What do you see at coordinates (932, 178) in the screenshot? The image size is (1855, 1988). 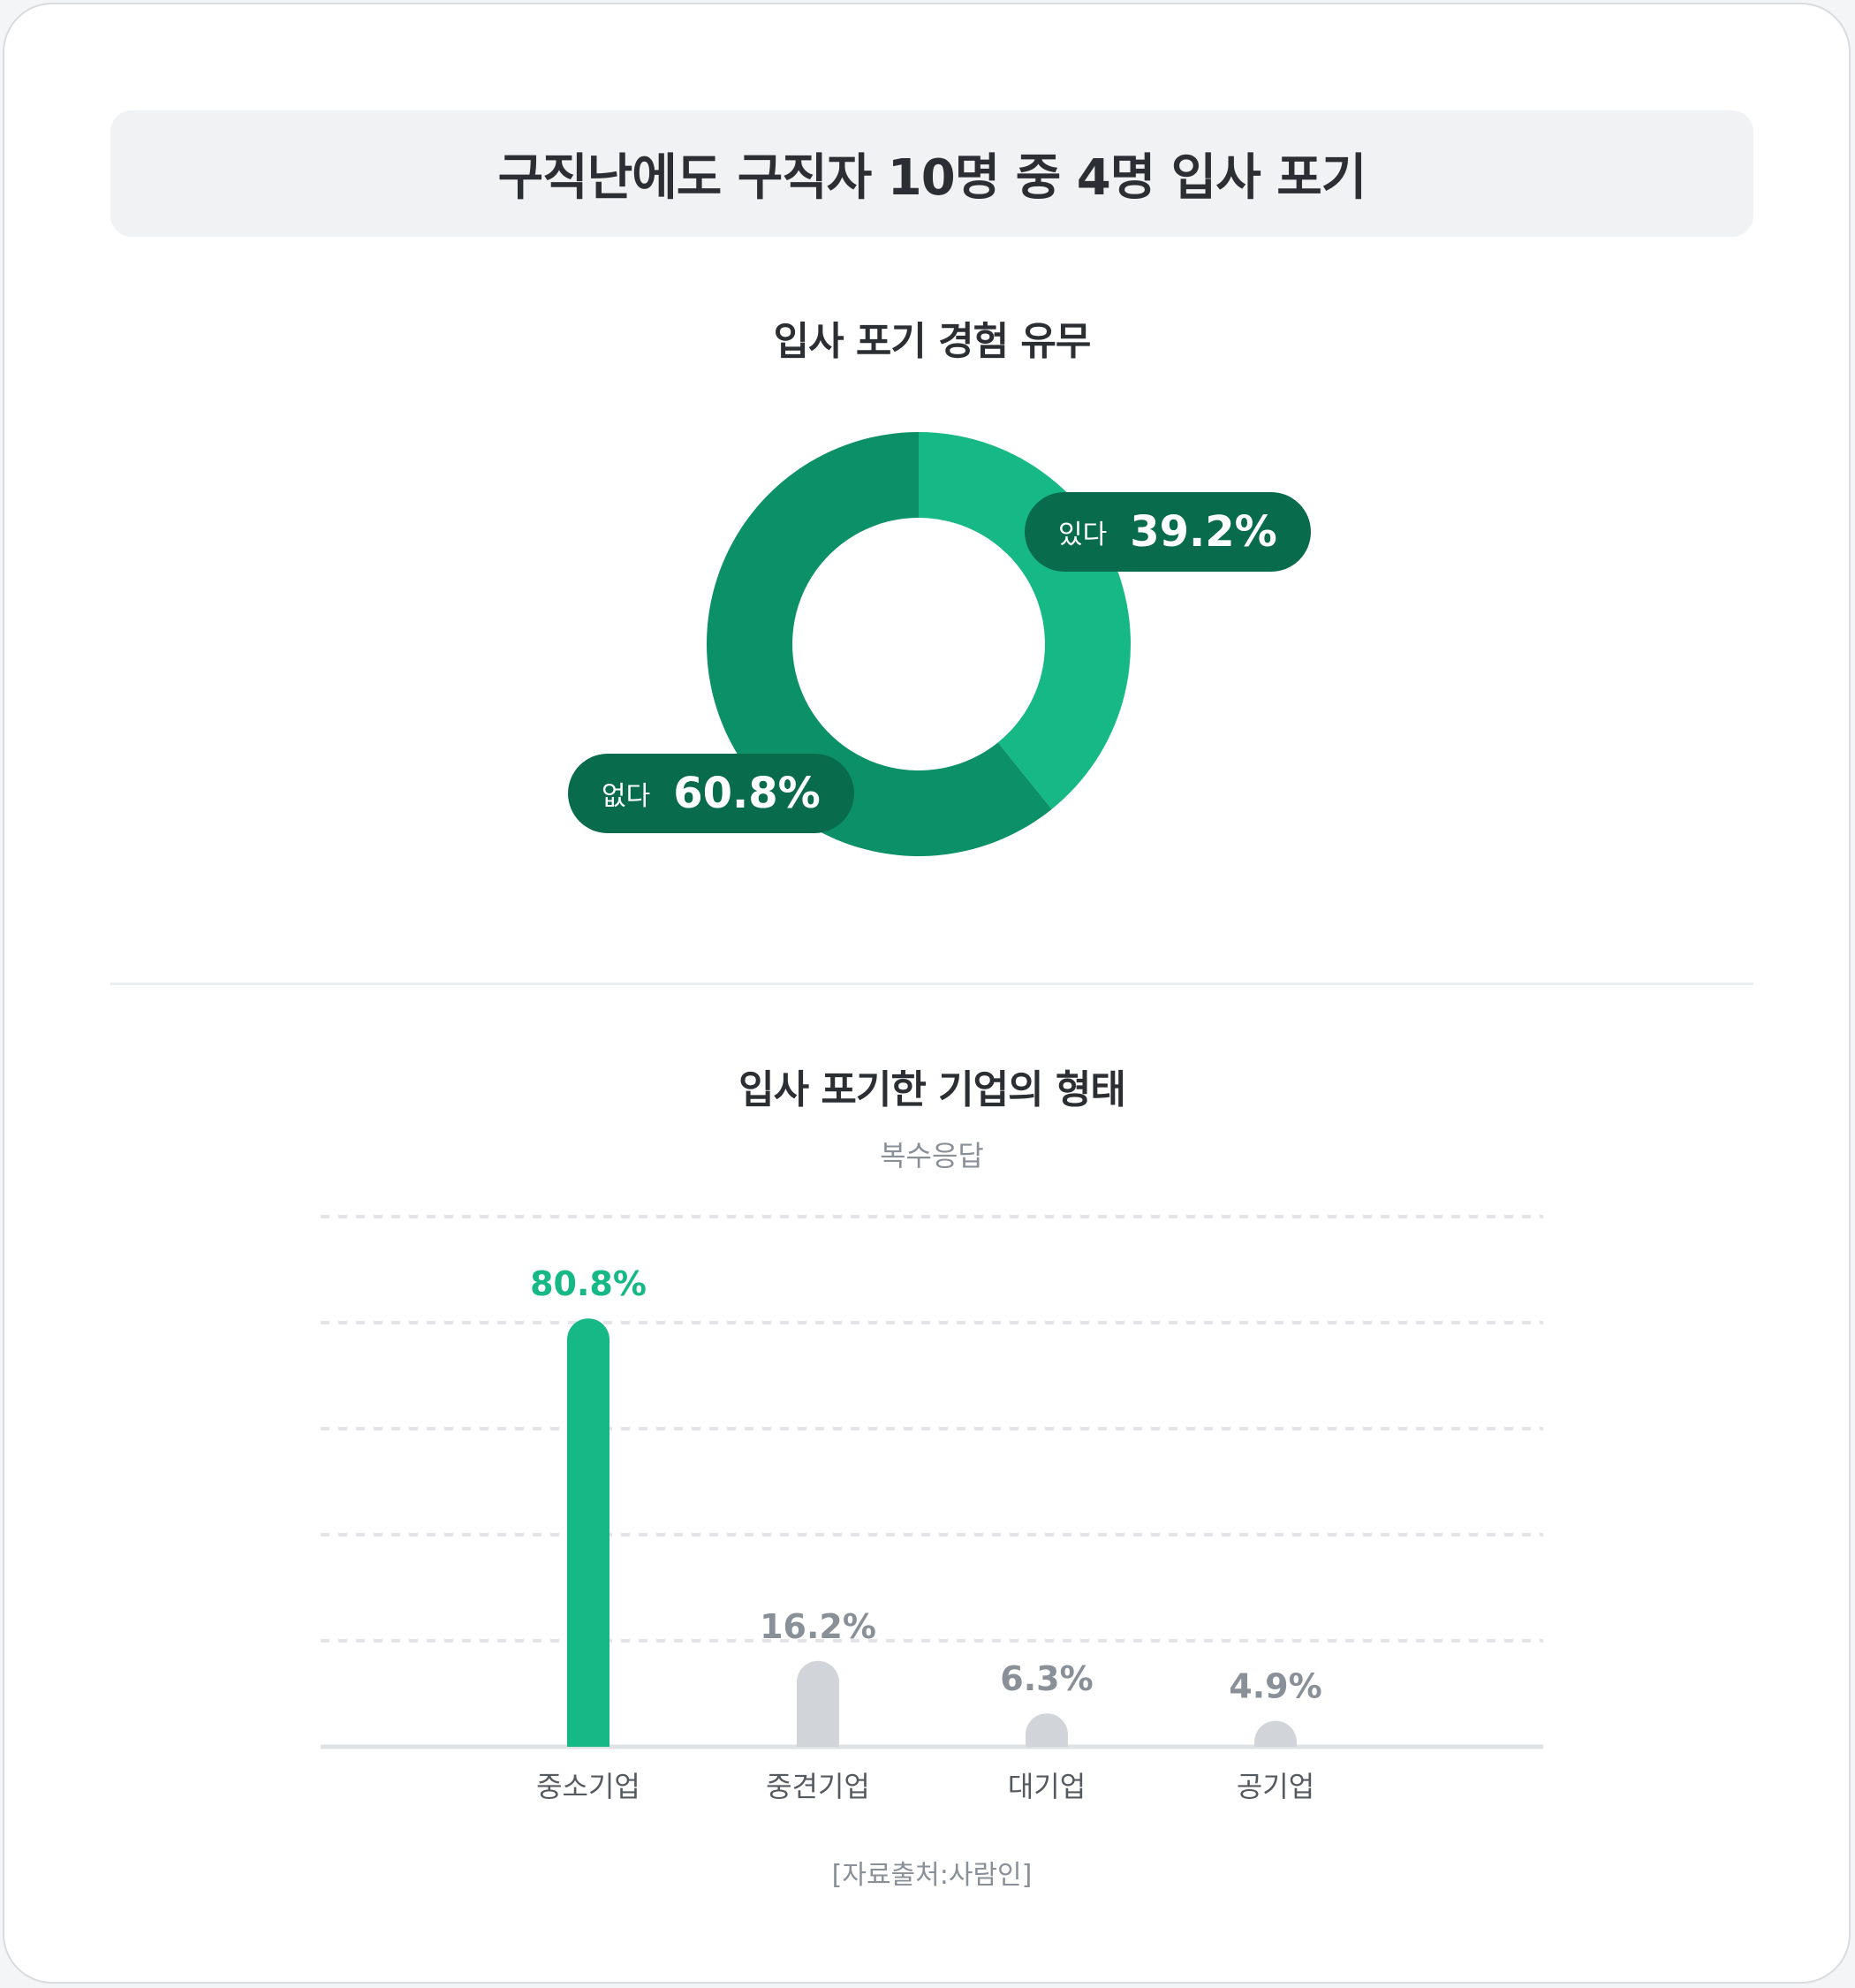 I see `page-title: 구직난에도 구직자 10명 중 4명 입사 포기` at bounding box center [932, 178].